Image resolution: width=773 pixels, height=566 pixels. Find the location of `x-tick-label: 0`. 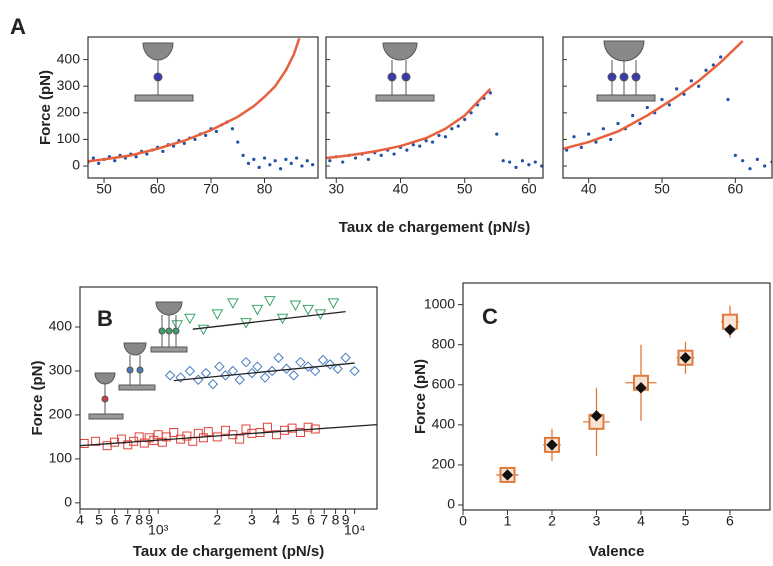

x-tick-label: 0 is located at coordinates (463, 521).